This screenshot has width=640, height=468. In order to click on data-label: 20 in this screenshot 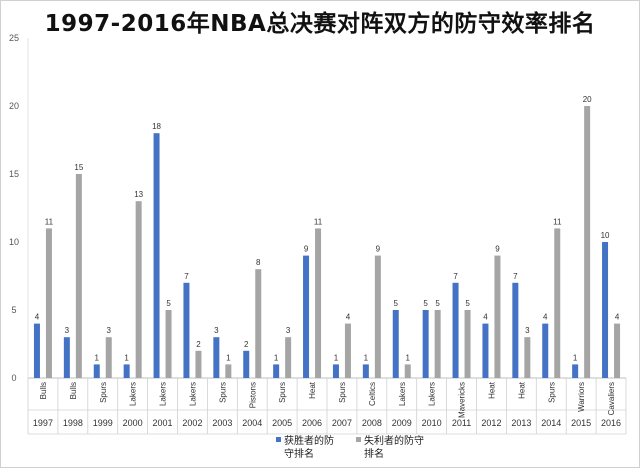, I will do `click(587, 99)`.